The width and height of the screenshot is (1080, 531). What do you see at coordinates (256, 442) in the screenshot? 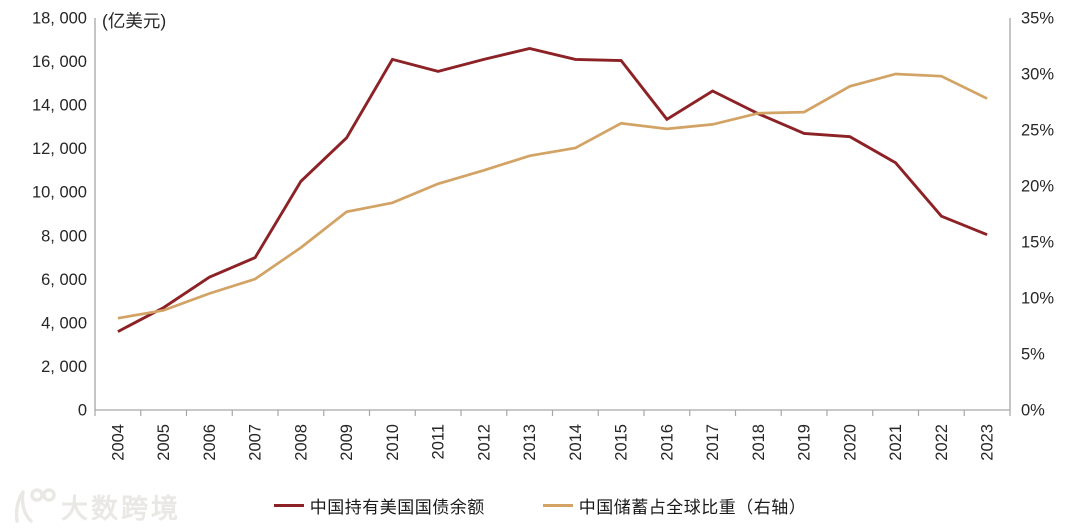
I see `x-axis-year-label: 2007` at bounding box center [256, 442].